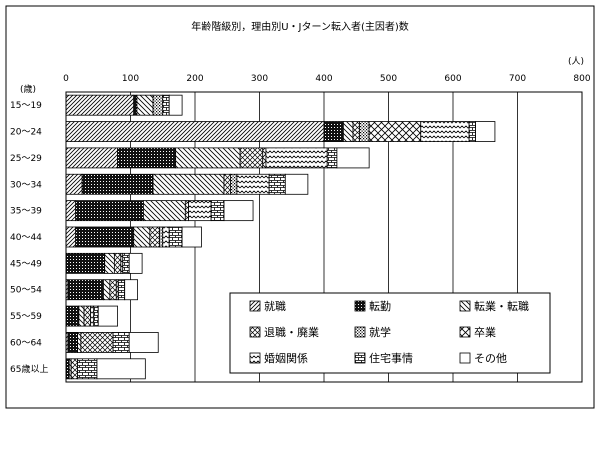 The width and height of the screenshot is (600, 450). I want to click on category-label: 15～19, so click(26, 106).